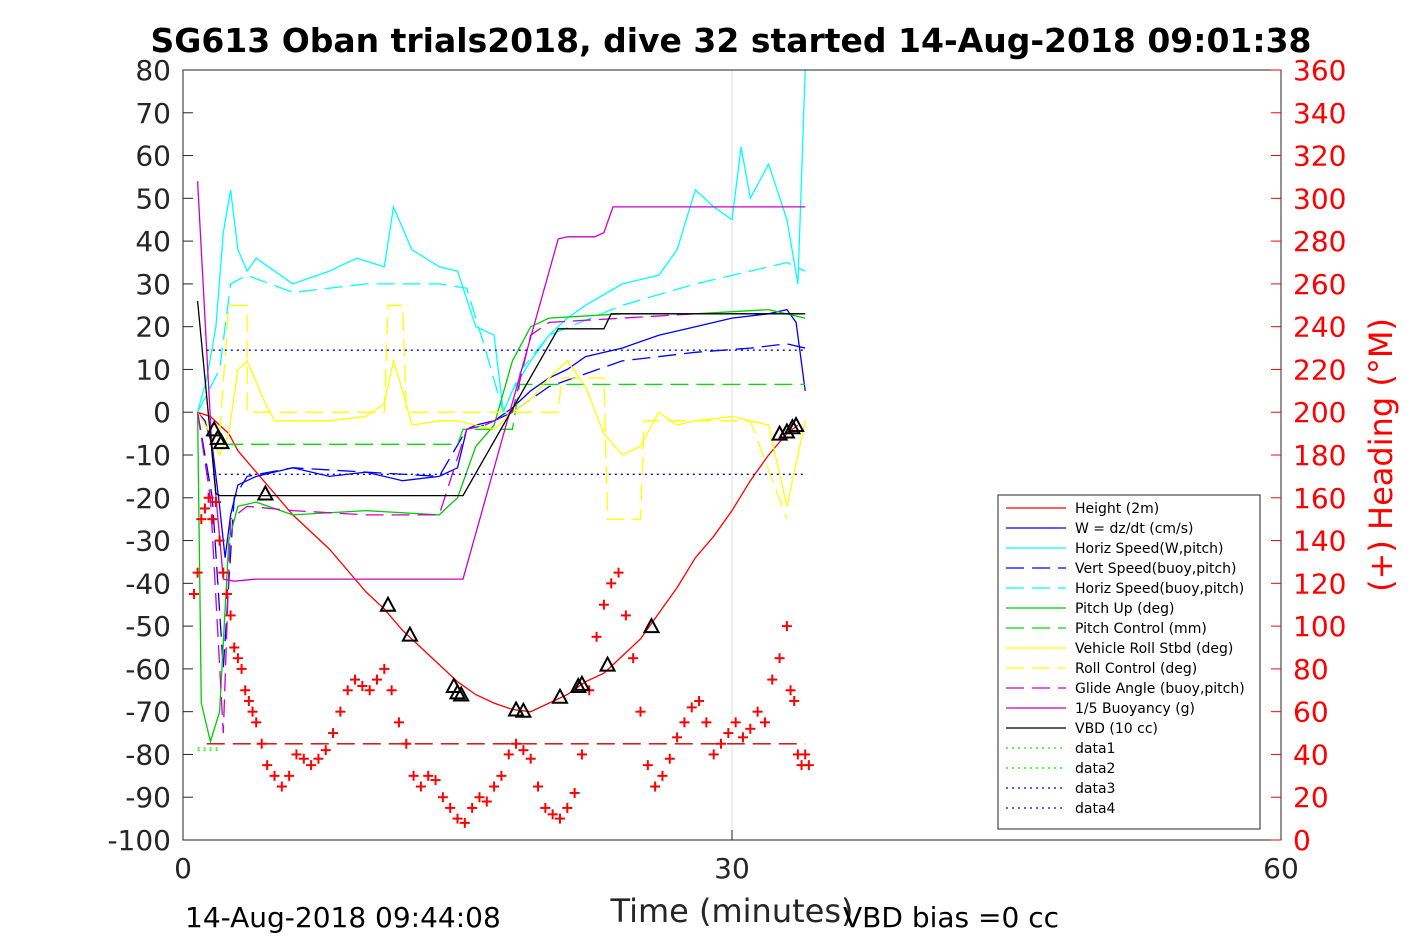 The image size is (1417, 945). I want to click on legend-item: Vehicle Roll Stbd (deg), so click(1119, 649).